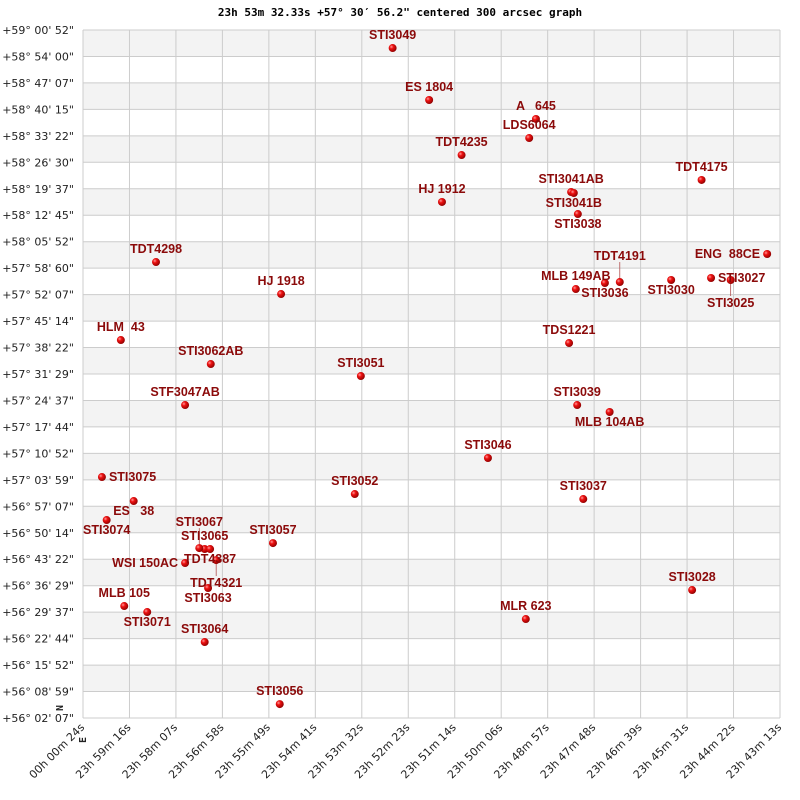  I want to click on star-label: STI3071, so click(147, 622).